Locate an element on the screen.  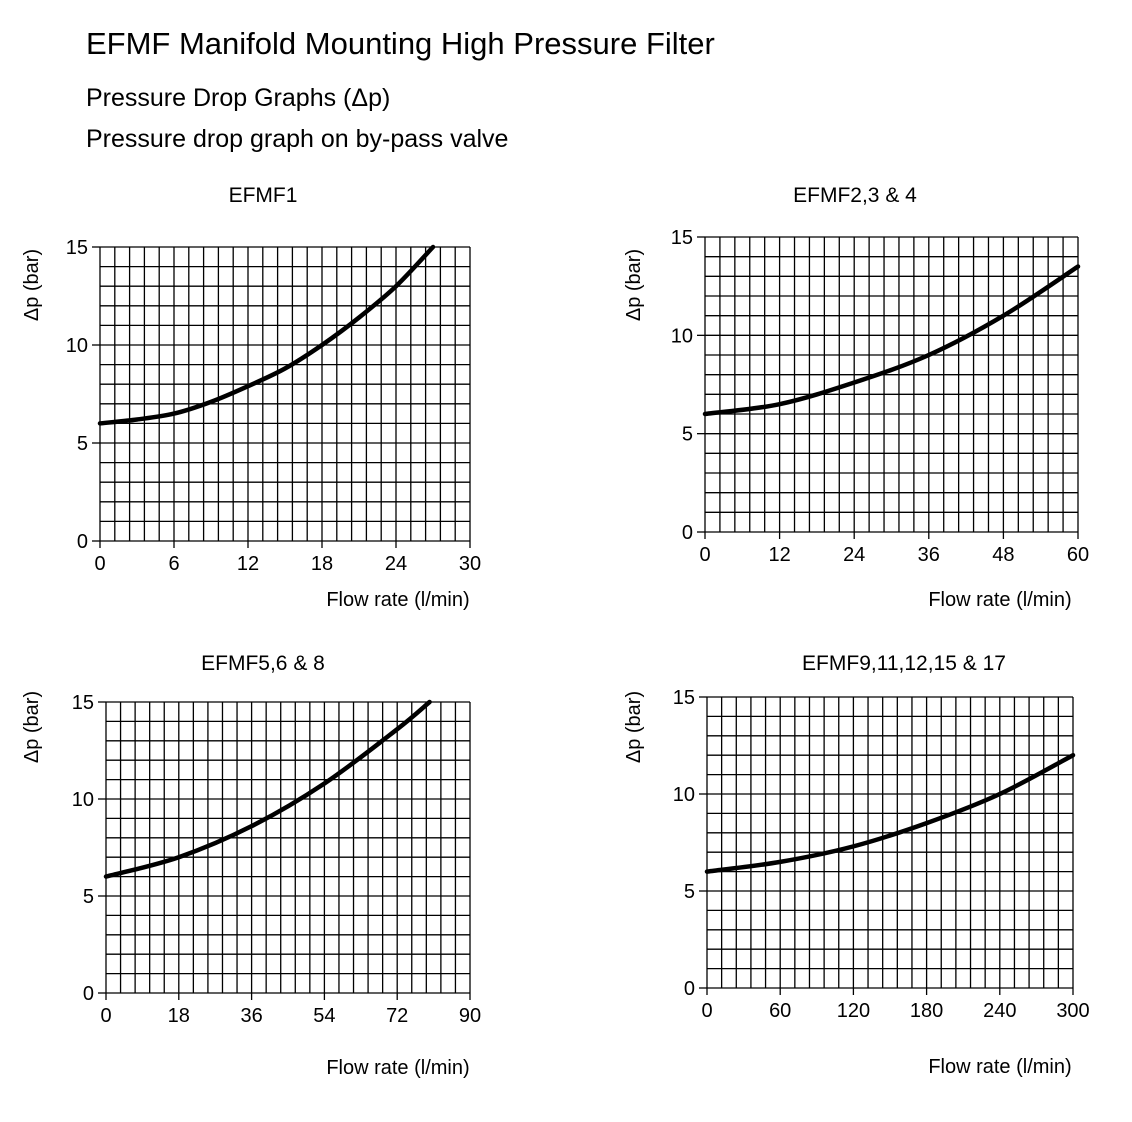
x-tick-label: 180 is located at coordinates (926, 1011).